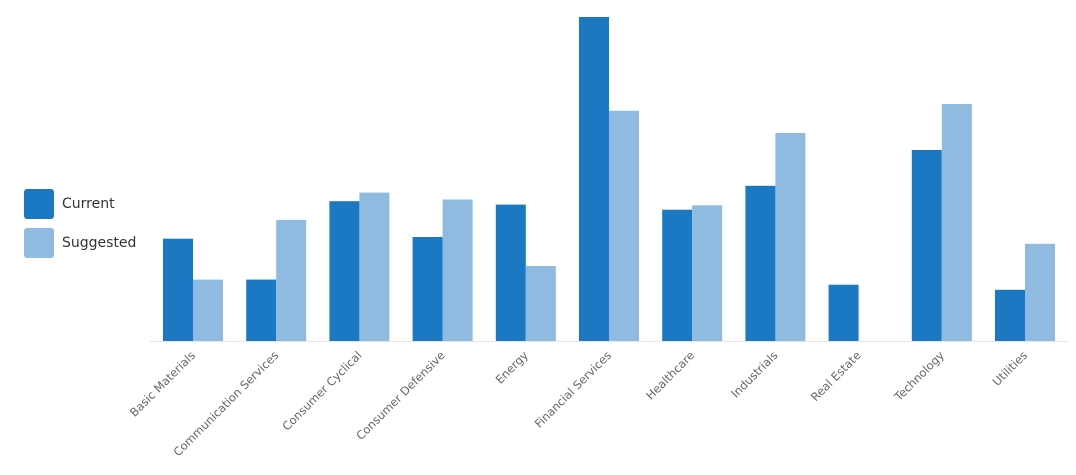 This screenshot has height=475, width=1076. What do you see at coordinates (88, 204) in the screenshot?
I see `legend-label-current: Current` at bounding box center [88, 204].